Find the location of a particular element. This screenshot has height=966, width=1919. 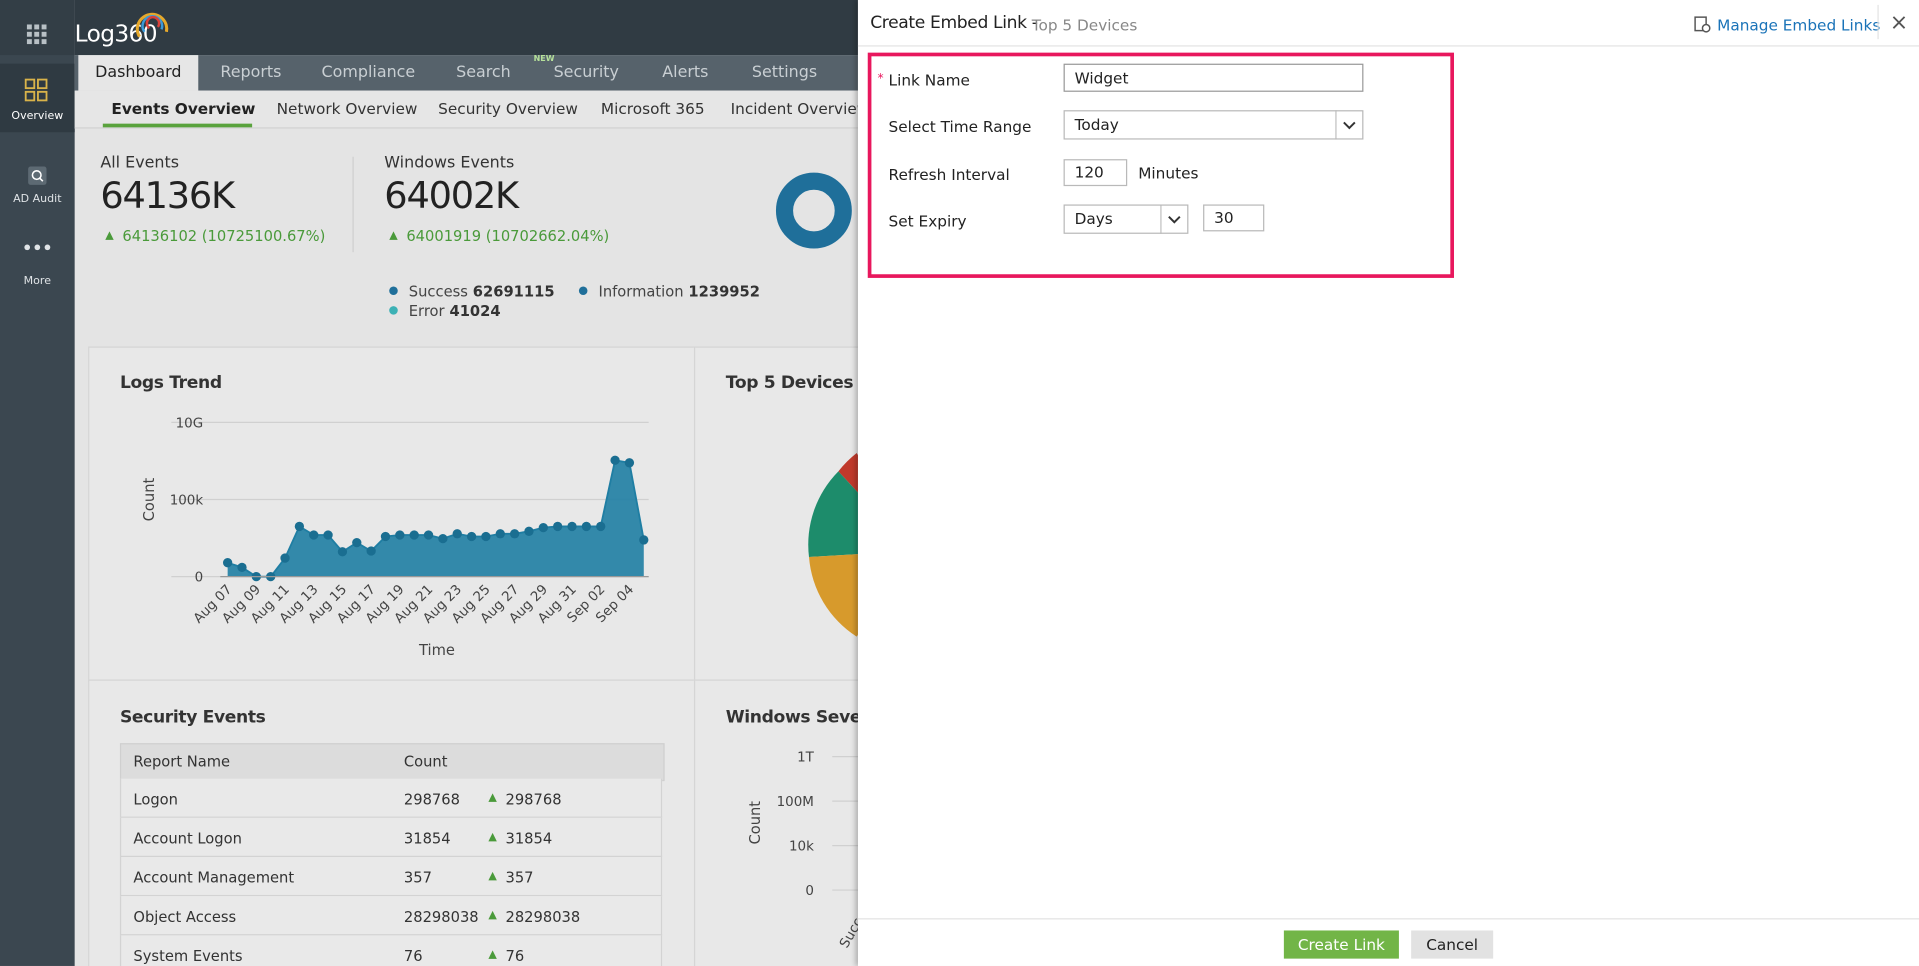

sub-tab: Security Overview is located at coordinates (508, 108).